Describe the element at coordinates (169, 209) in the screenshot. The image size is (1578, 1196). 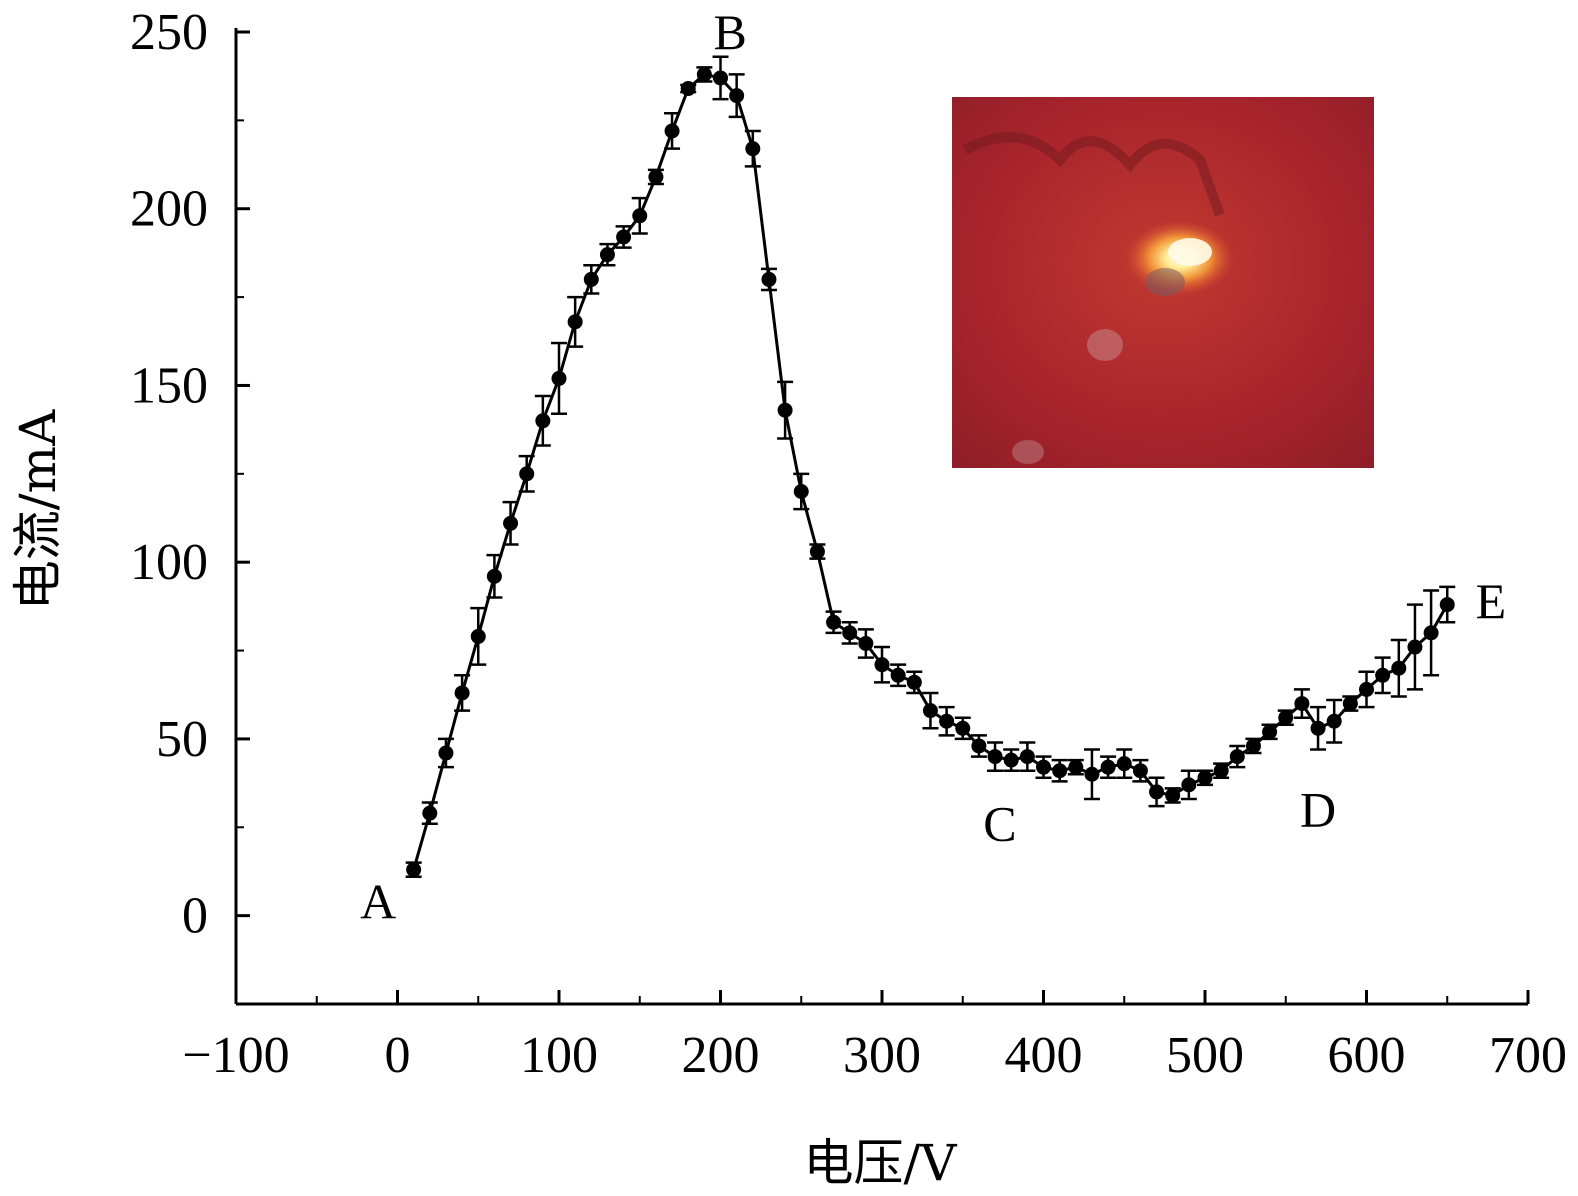
I see `y-tick-label: 200` at that location.